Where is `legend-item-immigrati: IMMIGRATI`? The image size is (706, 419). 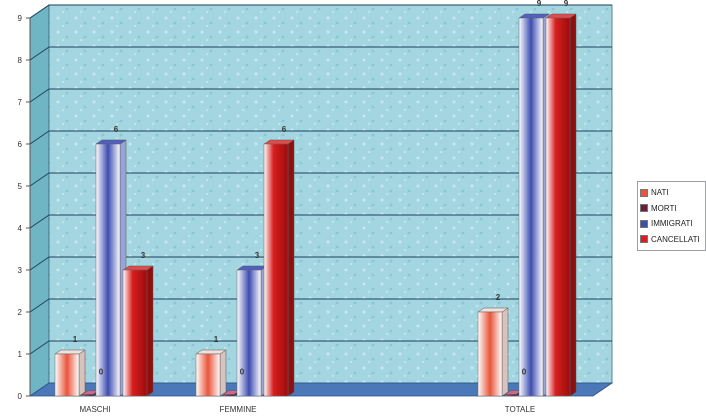
legend-item-immigrati: IMMIGRATI is located at coordinates (671, 224).